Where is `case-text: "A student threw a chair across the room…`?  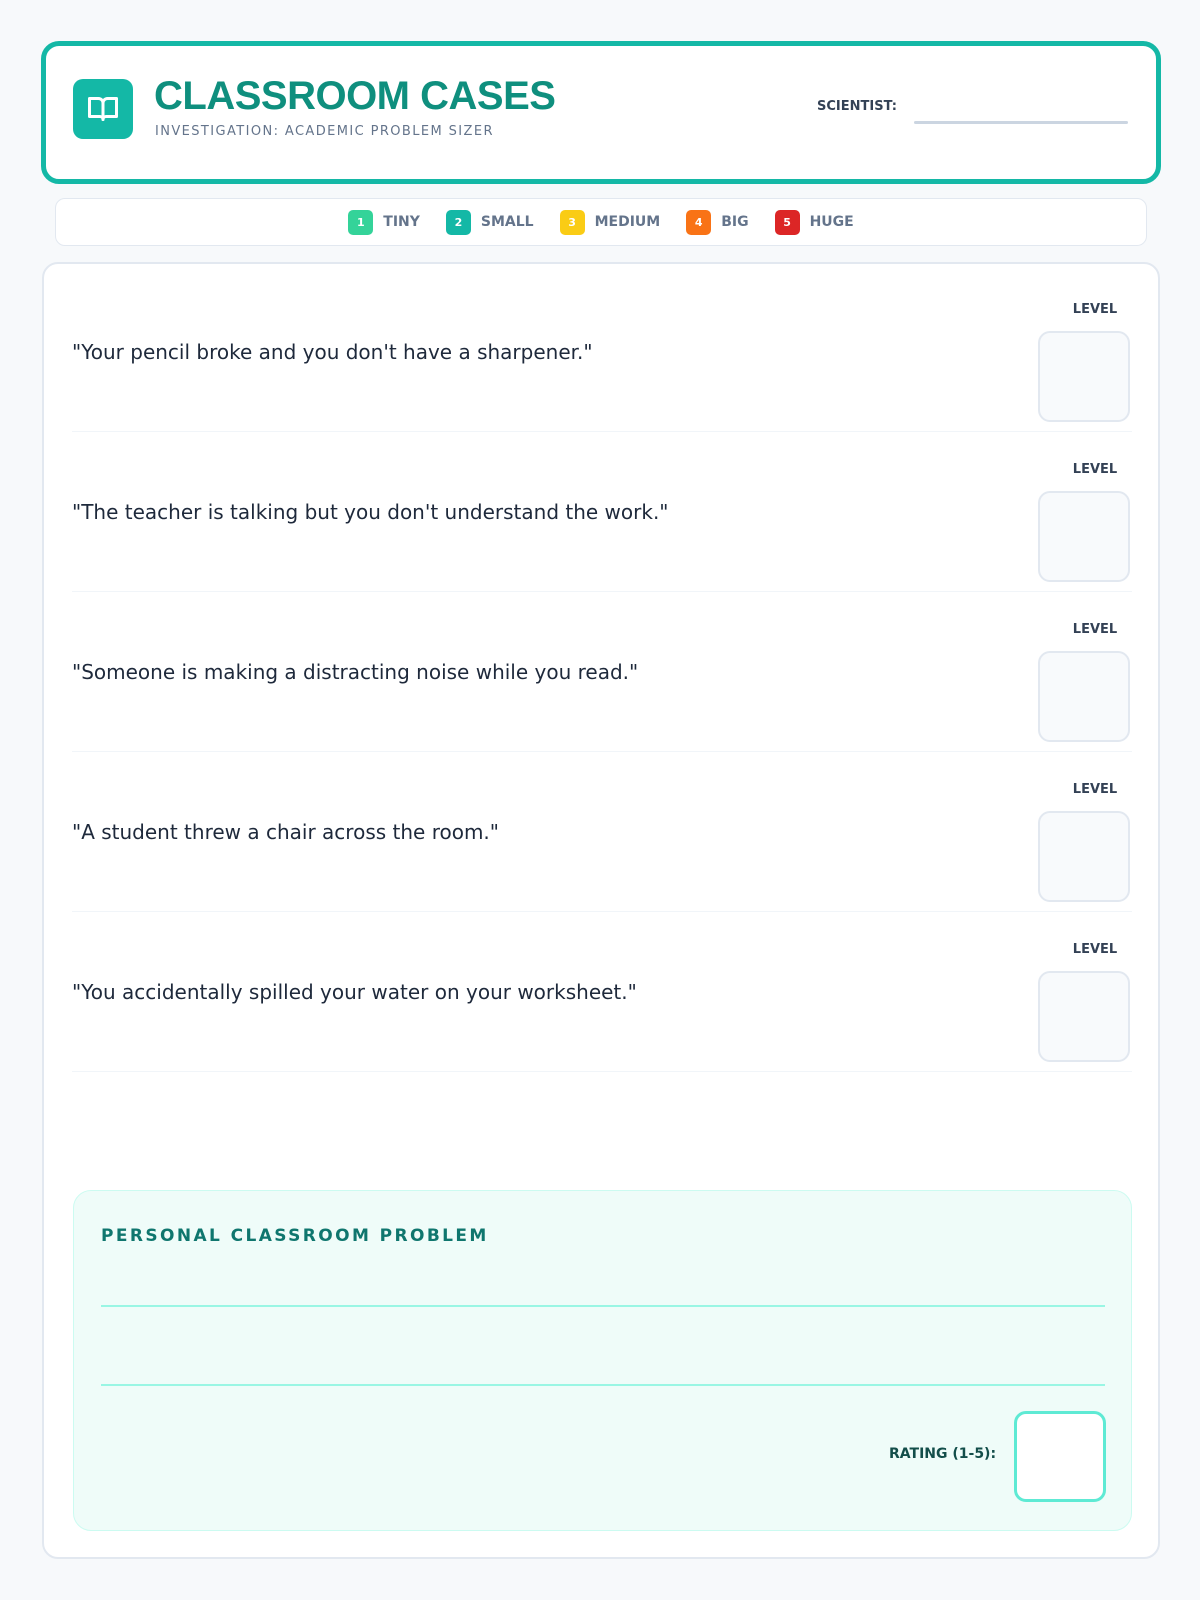
case-text: "A student threw a chair across the room… is located at coordinates (285, 832).